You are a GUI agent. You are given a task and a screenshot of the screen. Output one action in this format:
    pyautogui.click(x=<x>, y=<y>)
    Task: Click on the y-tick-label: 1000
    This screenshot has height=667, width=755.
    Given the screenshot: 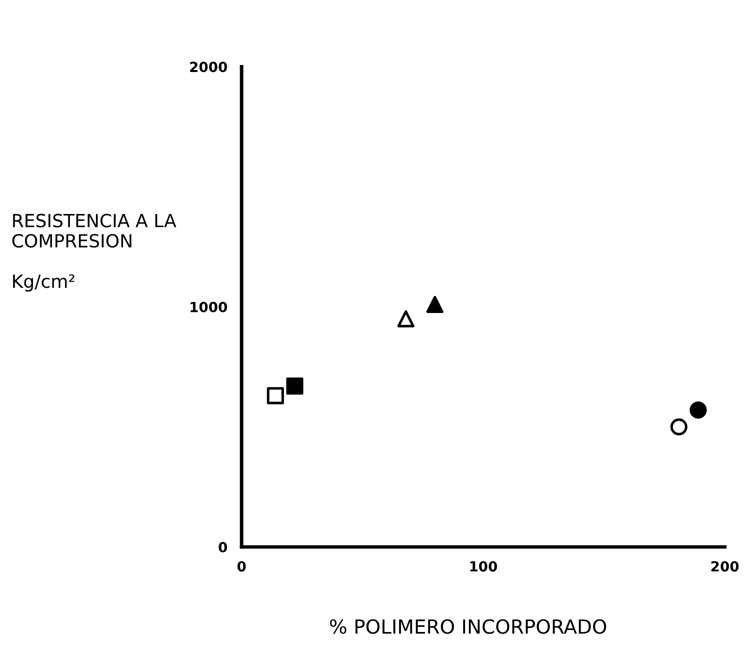 What is the action you would take?
    pyautogui.click(x=209, y=307)
    